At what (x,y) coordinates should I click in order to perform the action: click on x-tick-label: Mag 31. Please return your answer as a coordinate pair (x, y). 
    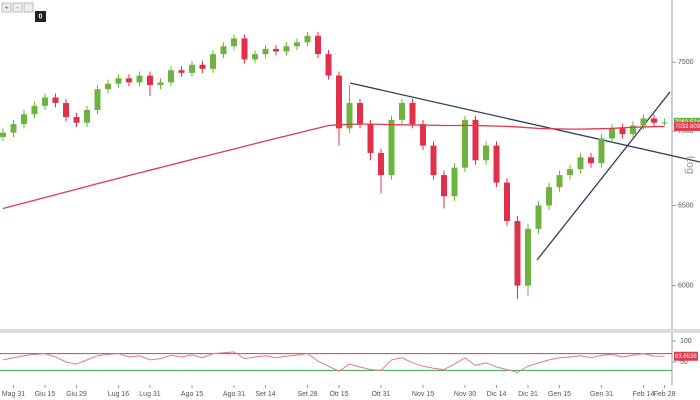
    Looking at the image, I should click on (13, 394).